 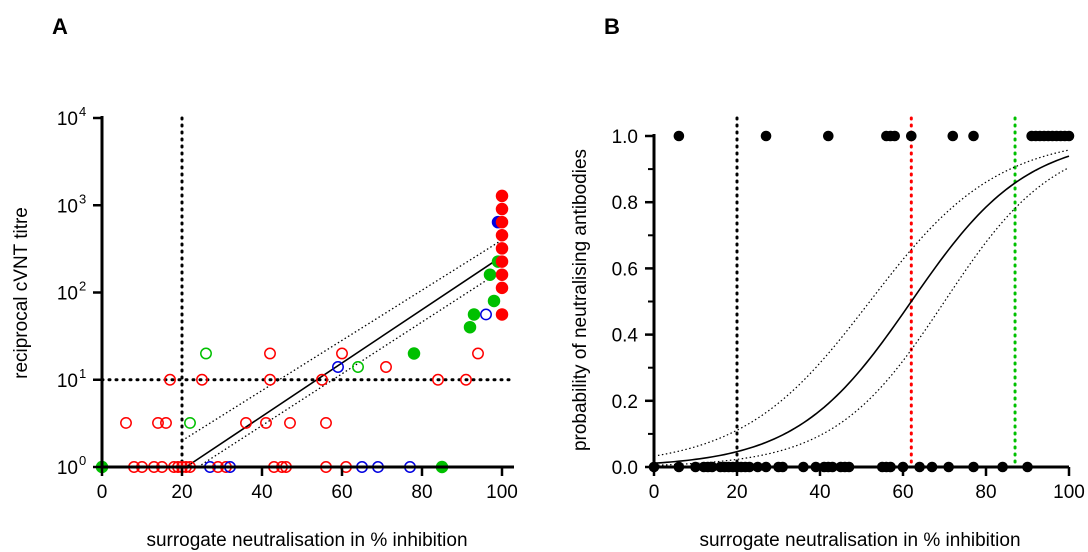 What do you see at coordinates (736, 492) in the screenshot?
I see `panel-b-x-tick-label: 20` at bounding box center [736, 492].